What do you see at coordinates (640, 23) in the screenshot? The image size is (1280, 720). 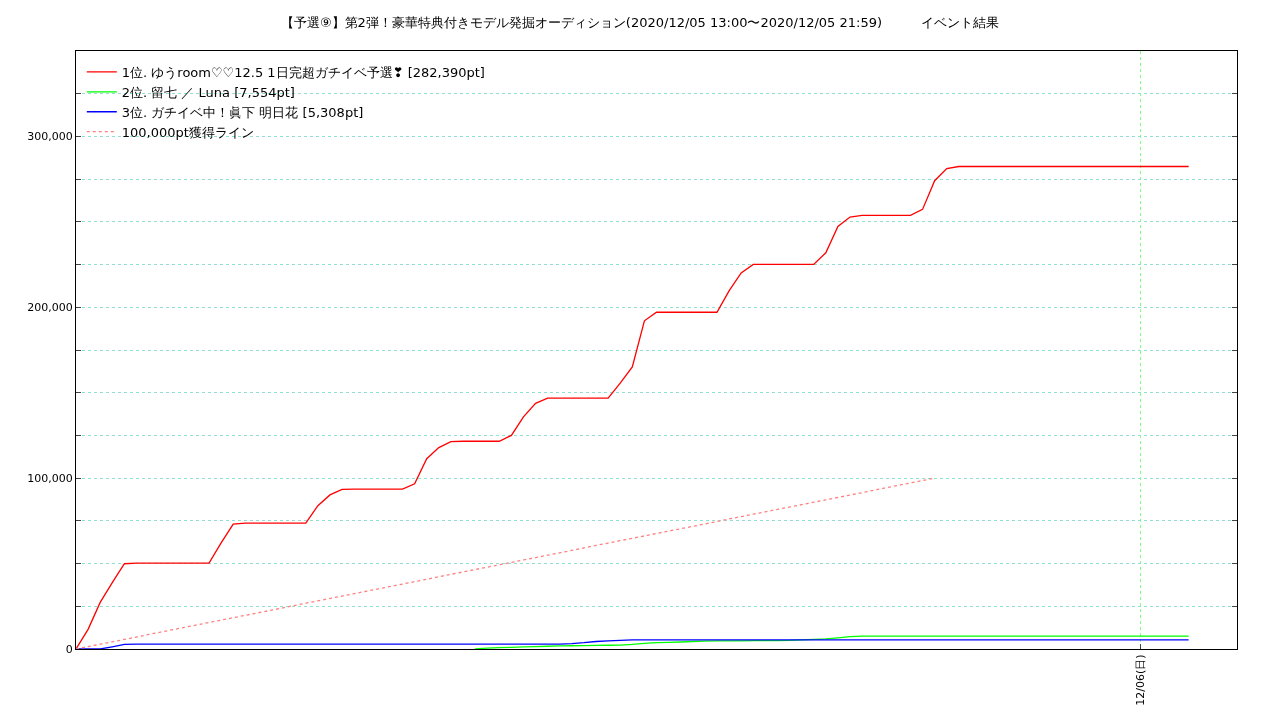 I see `chart-title: 【予選⑨】第2弾！豪華特典付きモデル発掘オーディション(2020/12/05 13:00〜2020/12/05 21:59) イベント結果` at bounding box center [640, 23].